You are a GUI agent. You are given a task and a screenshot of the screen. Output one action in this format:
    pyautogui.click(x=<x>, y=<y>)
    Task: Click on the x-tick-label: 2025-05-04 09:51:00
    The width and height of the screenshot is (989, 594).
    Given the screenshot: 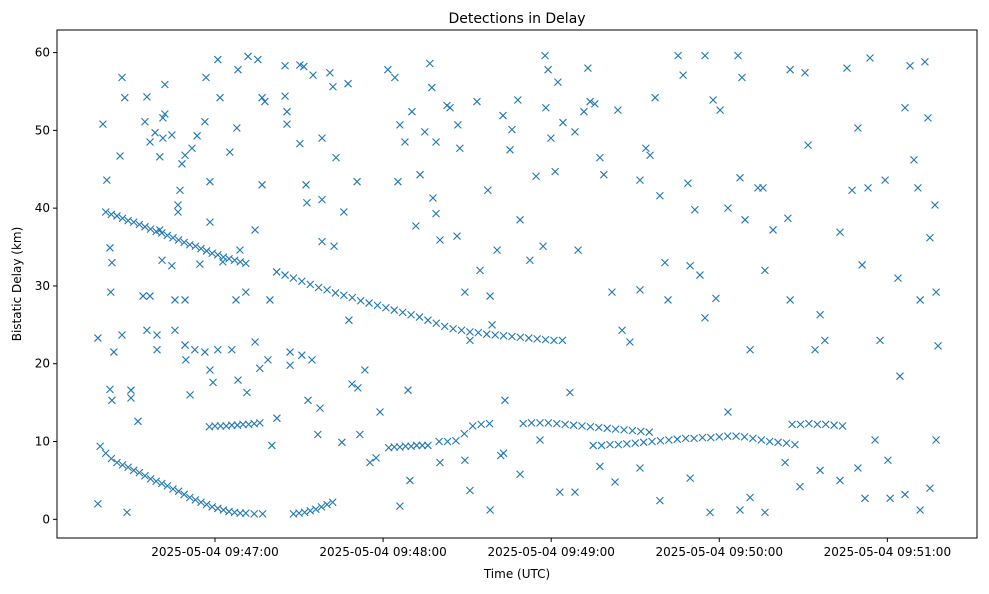 What is the action you would take?
    pyautogui.click(x=887, y=552)
    